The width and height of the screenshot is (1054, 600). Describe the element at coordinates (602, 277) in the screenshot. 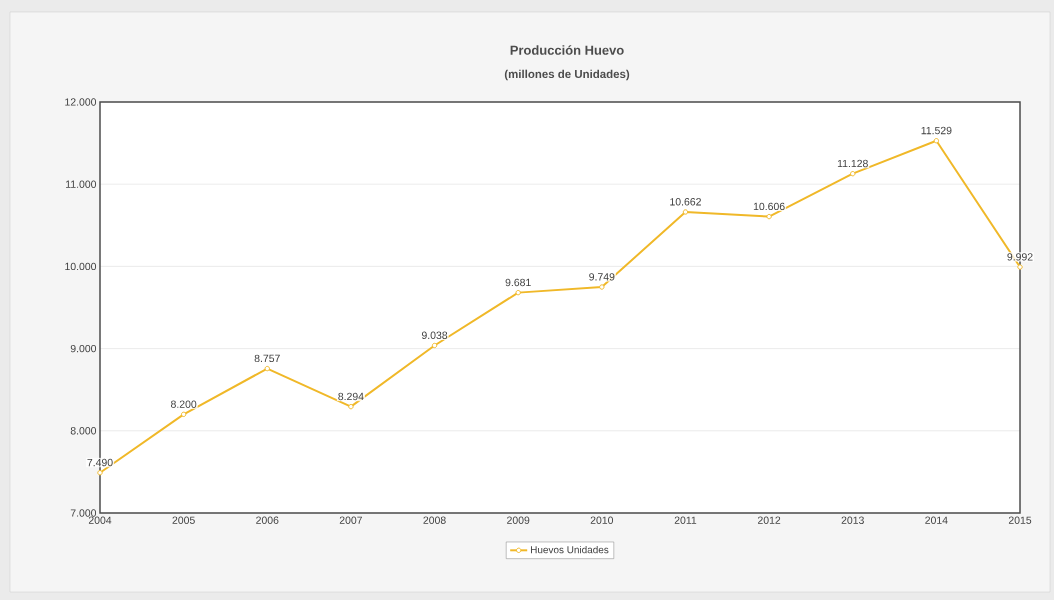

I see `data-label: 9.749` at that location.